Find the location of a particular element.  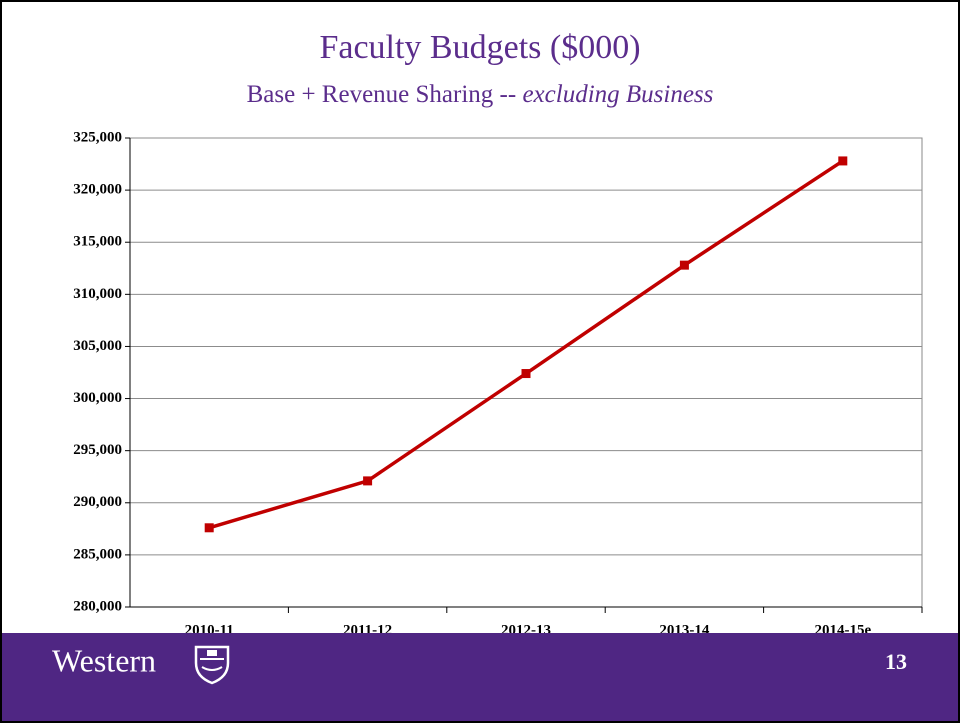

logo-shield is located at coordinates (212, 665).